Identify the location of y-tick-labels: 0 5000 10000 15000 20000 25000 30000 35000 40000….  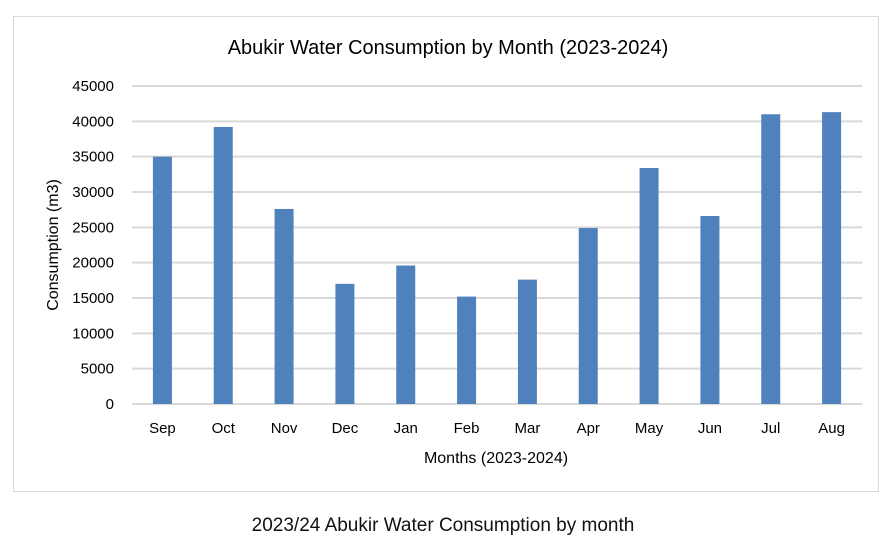
(93, 245).